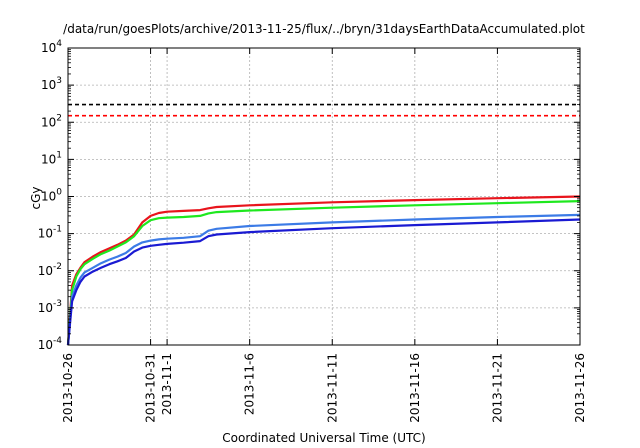 The width and height of the screenshot is (640, 448). What do you see at coordinates (323, 438) in the screenshot?
I see `x-axis-label: Coordinated Universal Time (UTC)` at bounding box center [323, 438].